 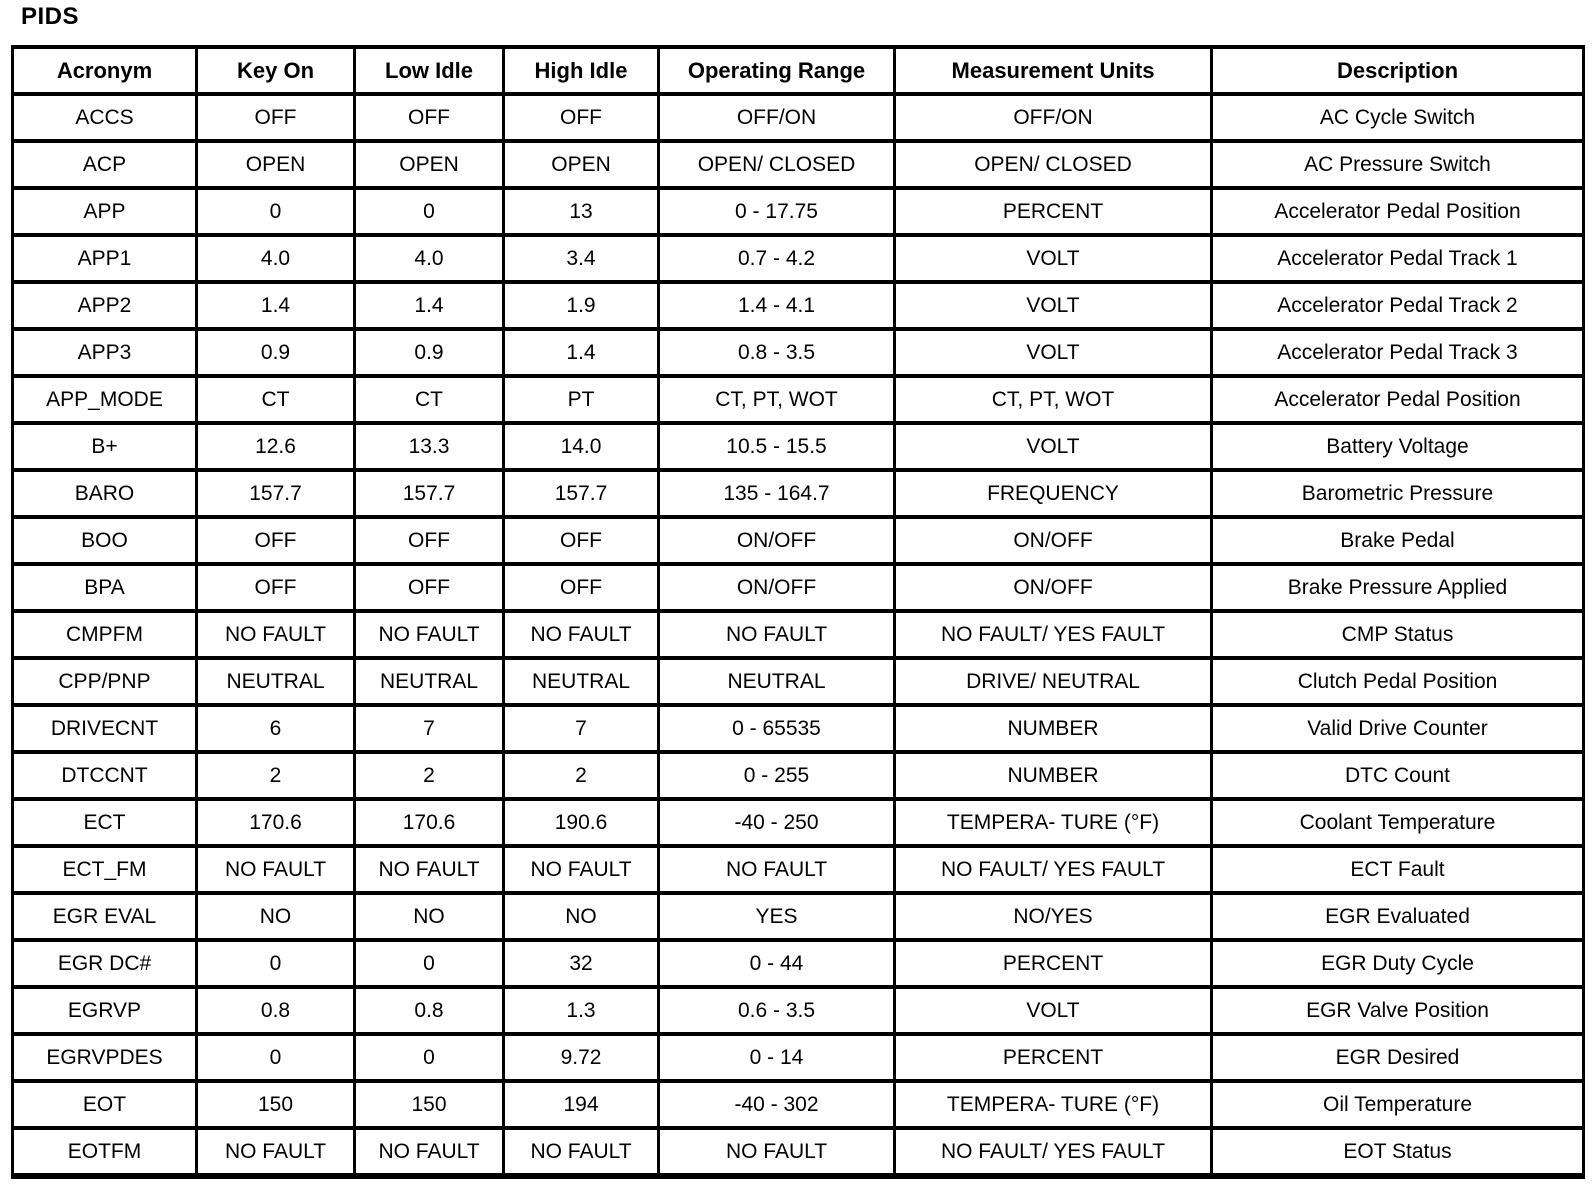 I want to click on table-cell: 13.3, so click(x=429, y=446).